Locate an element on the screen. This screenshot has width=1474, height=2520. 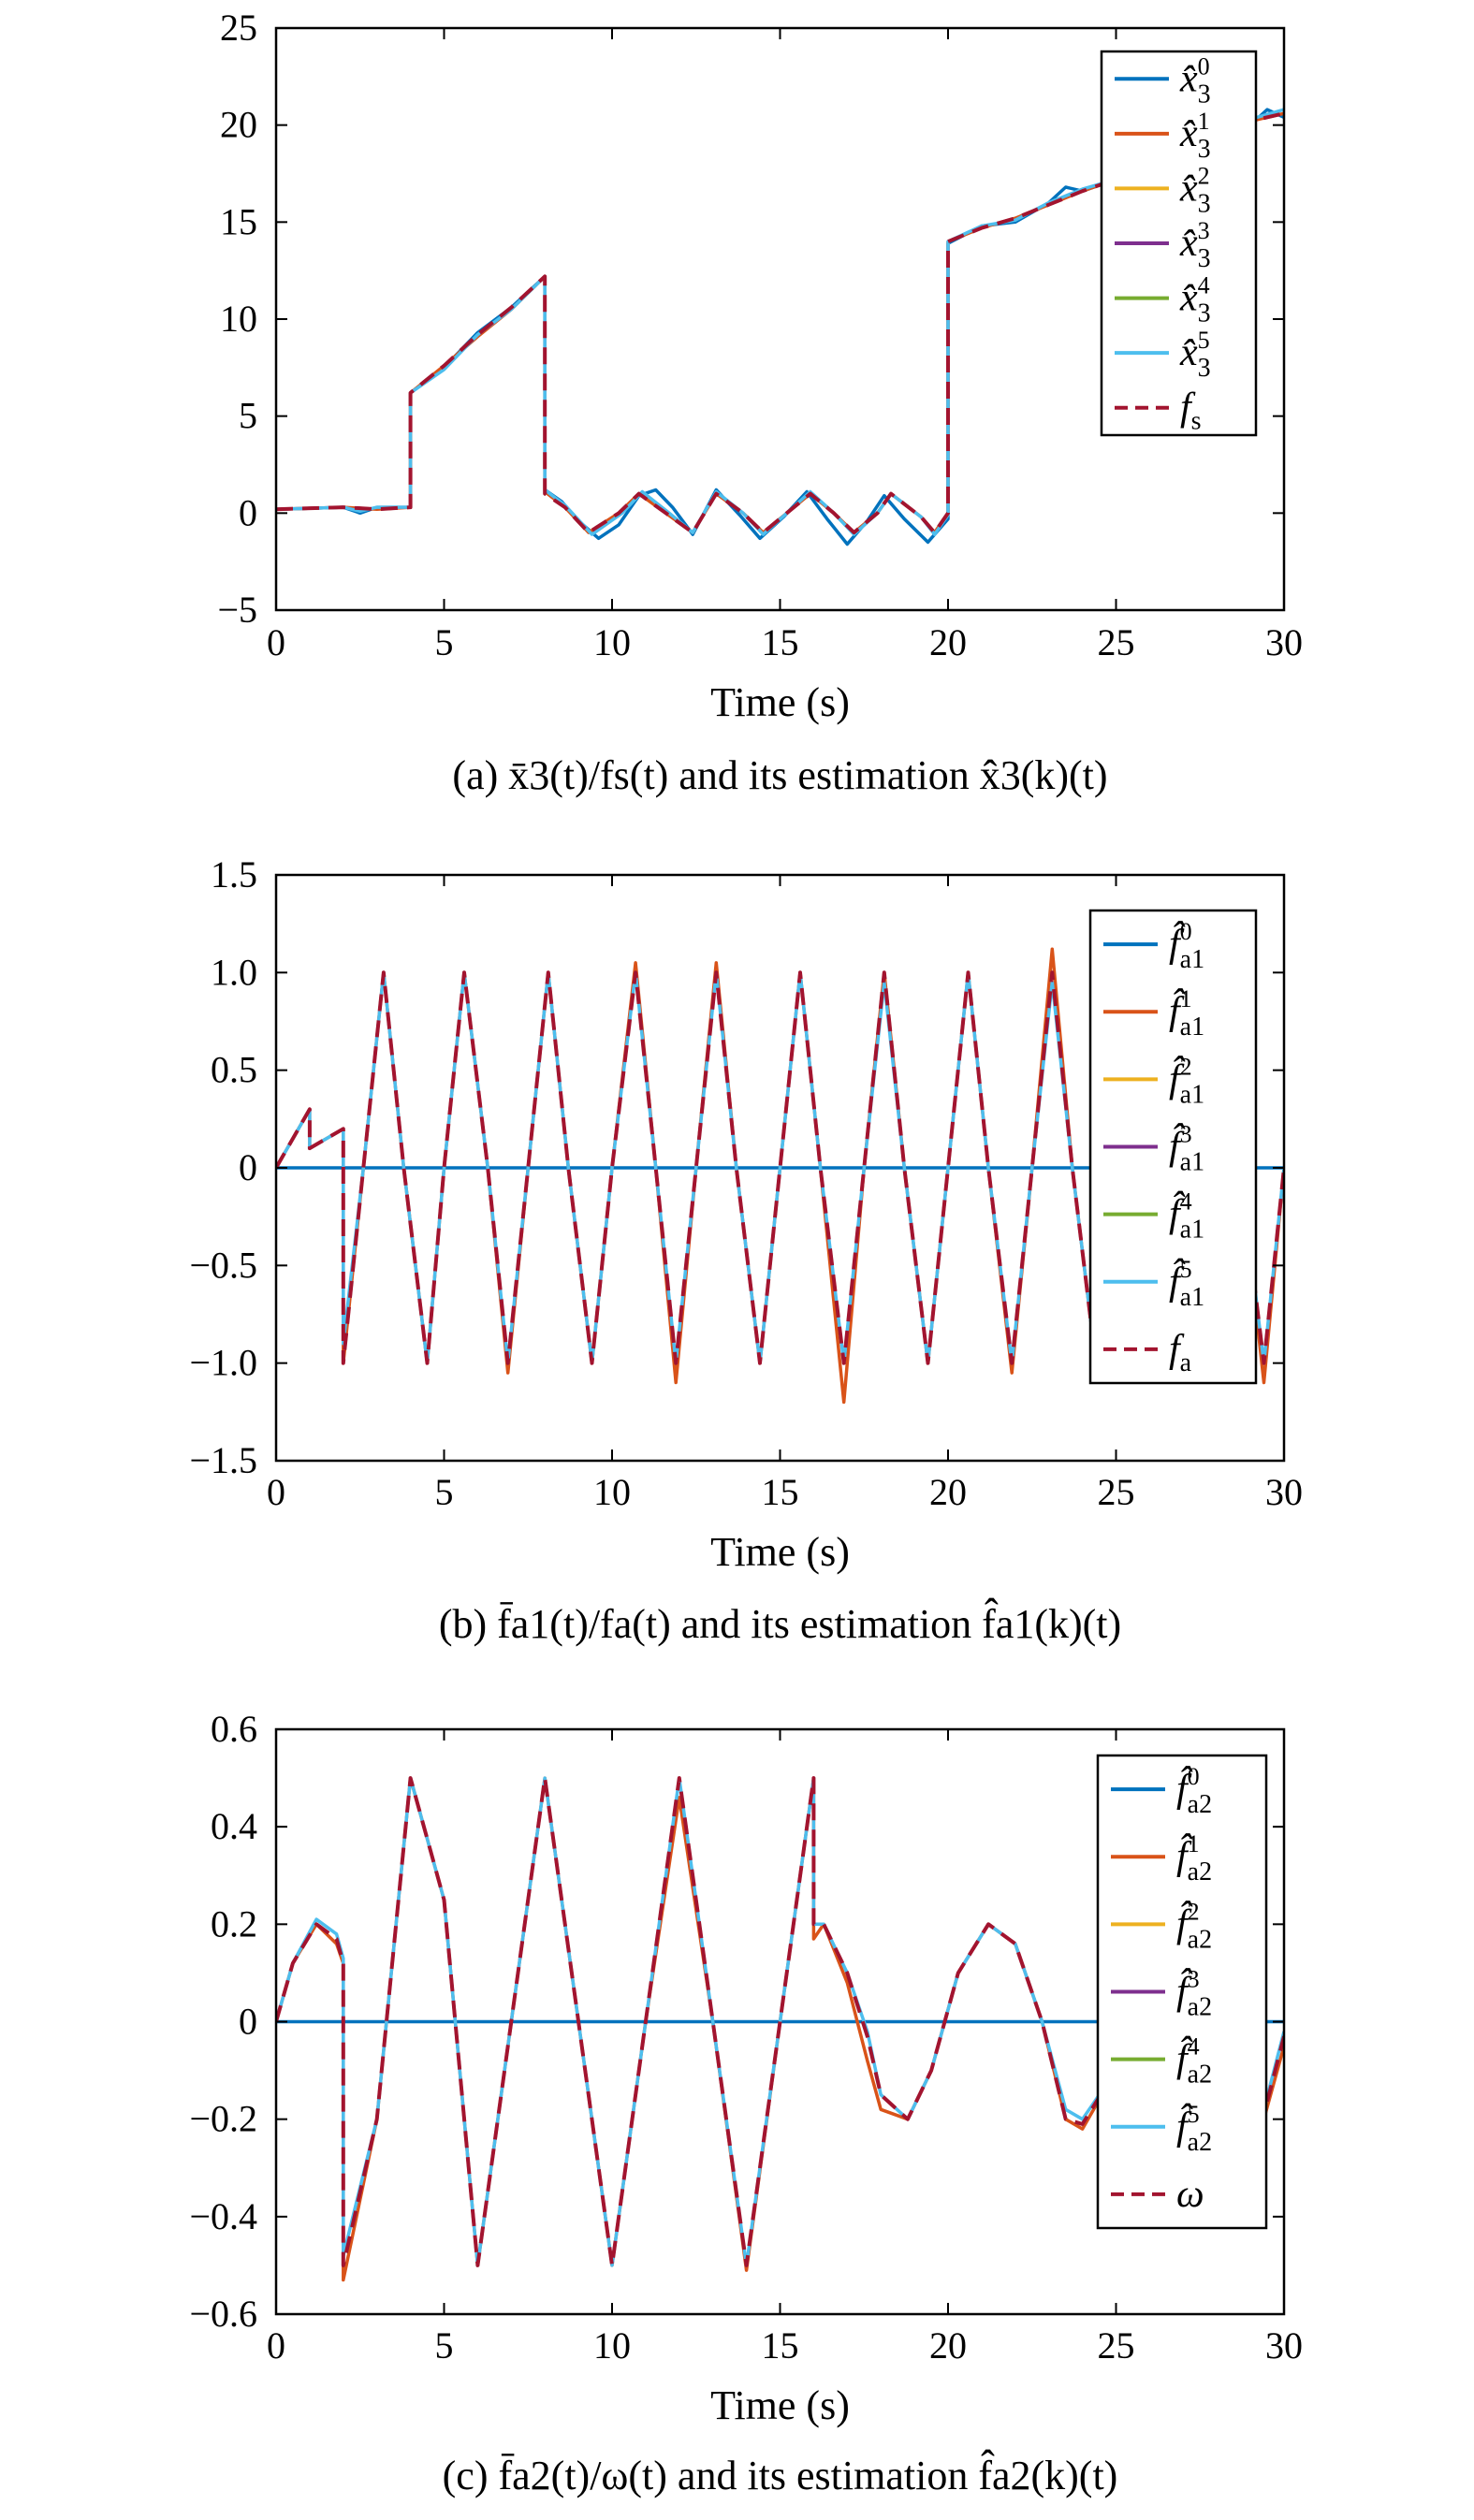
legend-entry-label: f̂̂5 a2 is located at coordinates (1194, 2129).